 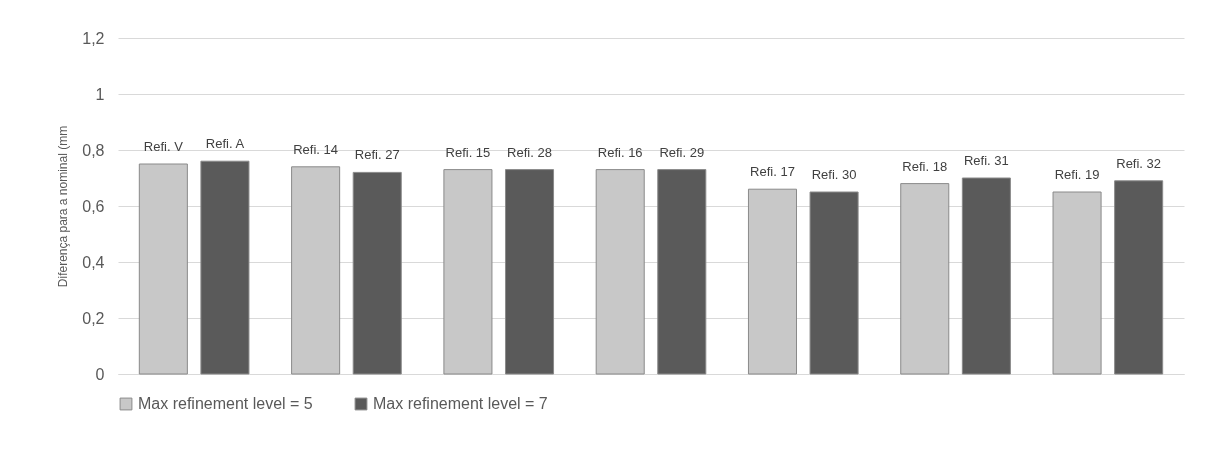 What do you see at coordinates (986, 160) in the screenshot?
I see `annotation: Refi. 31` at bounding box center [986, 160].